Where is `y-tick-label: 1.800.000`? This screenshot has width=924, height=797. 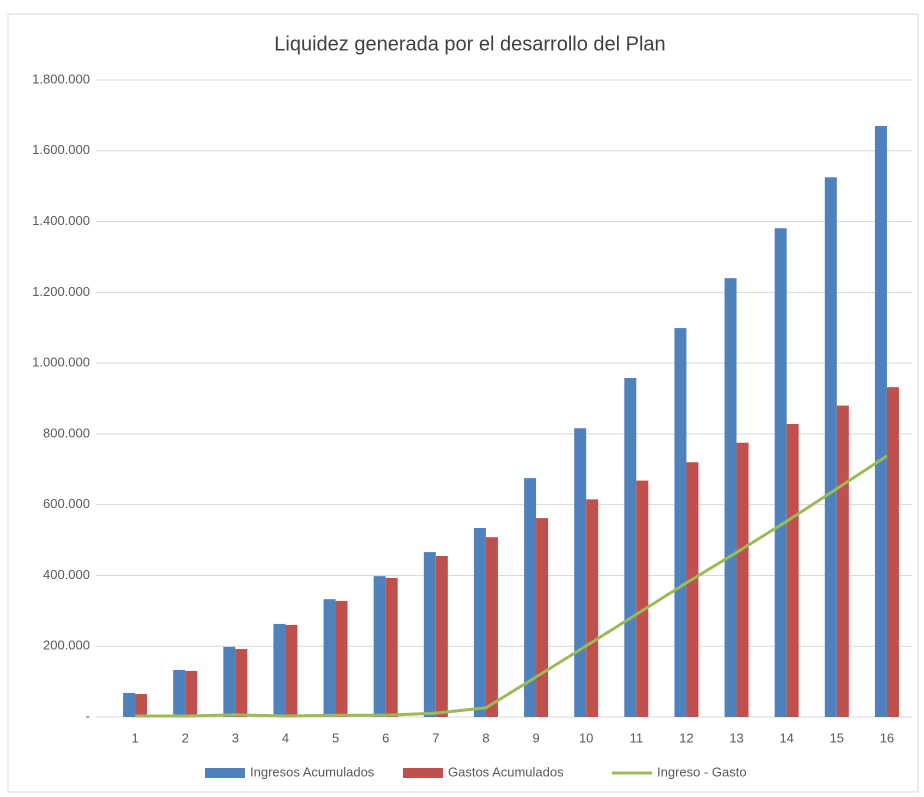 y-tick-label: 1.800.000 is located at coordinates (61, 78).